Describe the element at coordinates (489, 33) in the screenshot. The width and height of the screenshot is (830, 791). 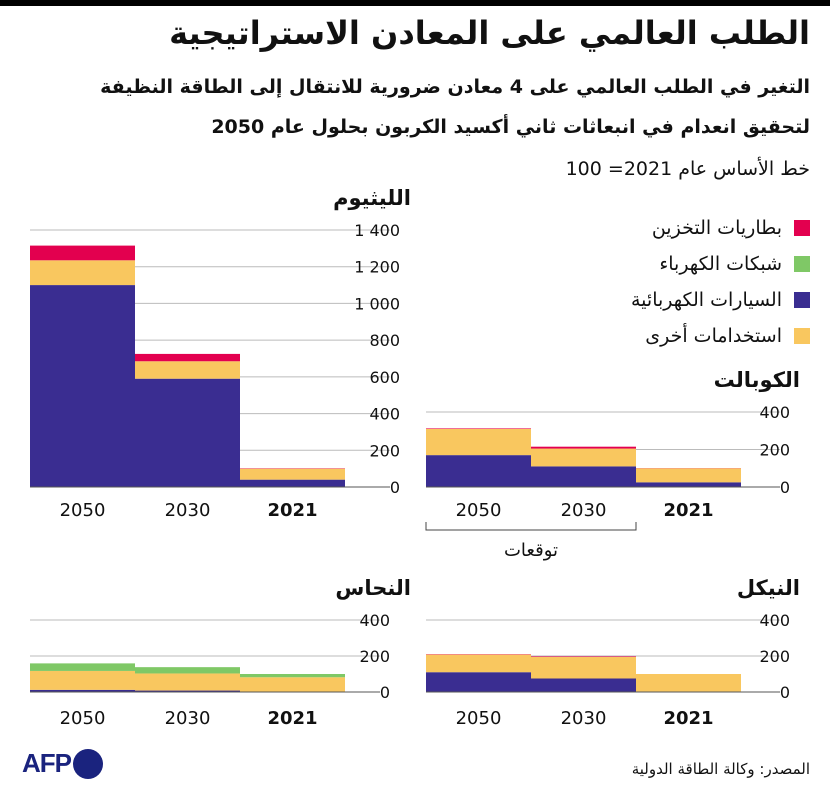
I see `page-title: الطلب العالمي على المعادن الاستراتيجية` at that location.